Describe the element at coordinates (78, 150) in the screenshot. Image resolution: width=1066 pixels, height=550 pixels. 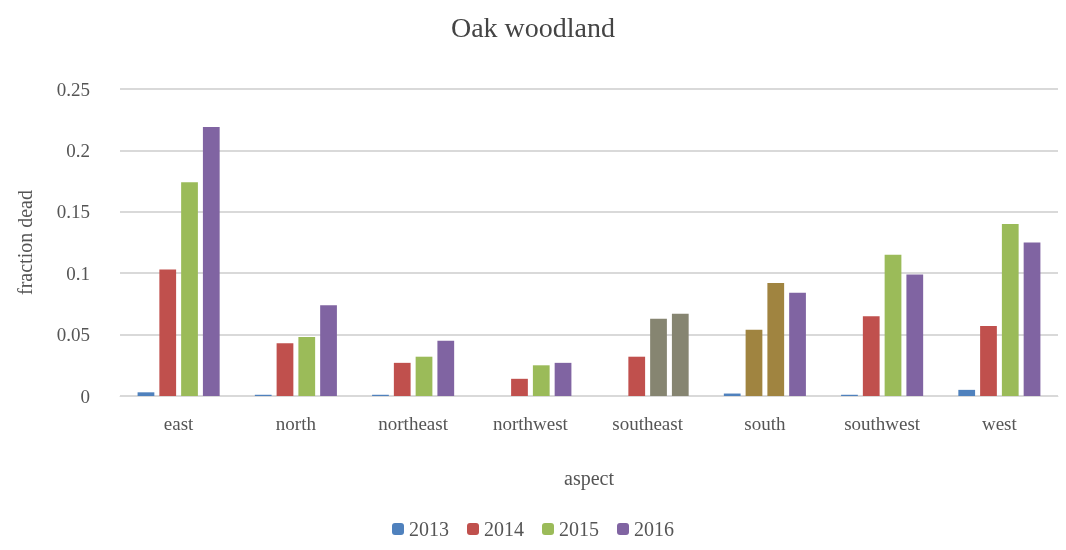
I see `y-tick-label: 0.2` at that location.